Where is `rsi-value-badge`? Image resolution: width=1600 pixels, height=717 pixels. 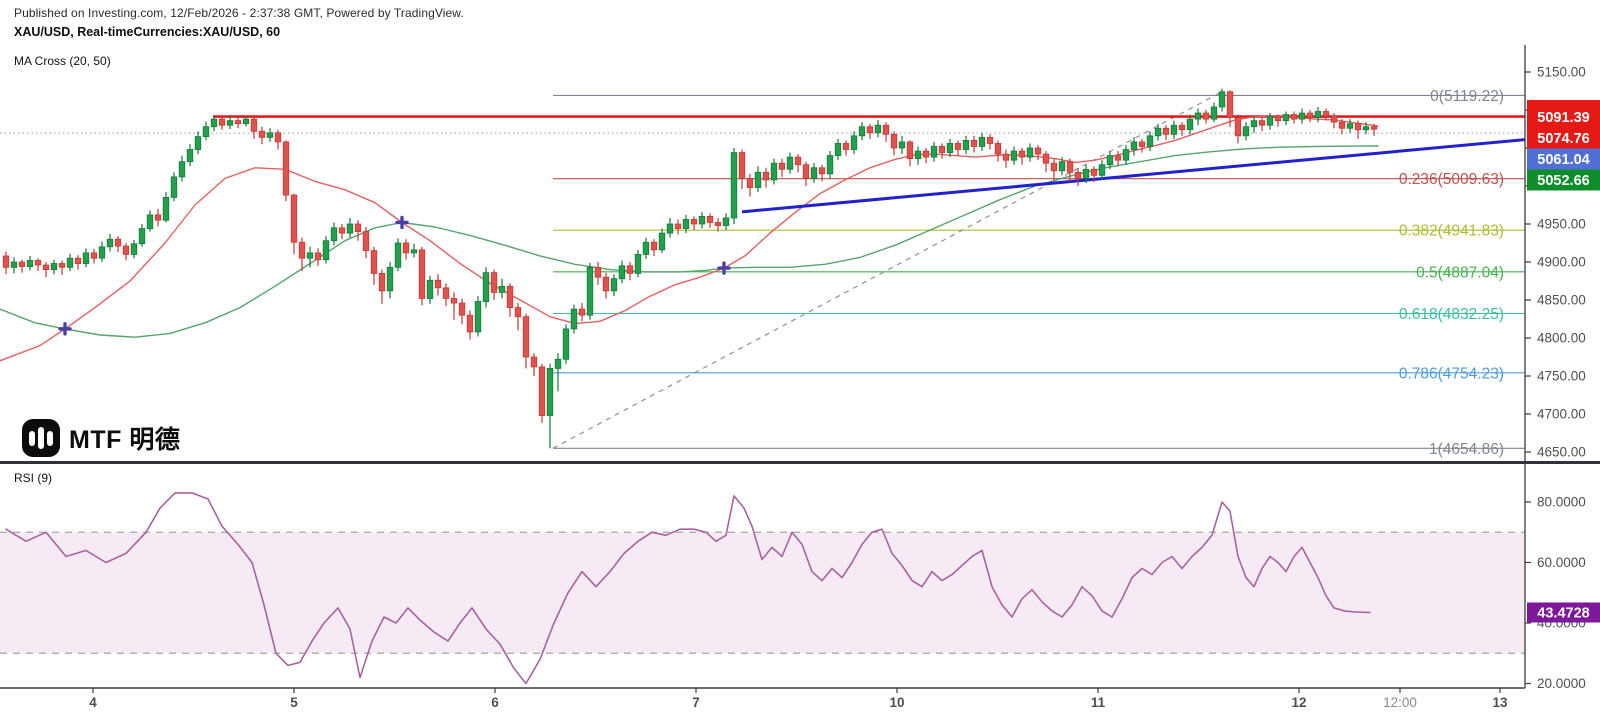
rsi-value-badge is located at coordinates (1563, 612).